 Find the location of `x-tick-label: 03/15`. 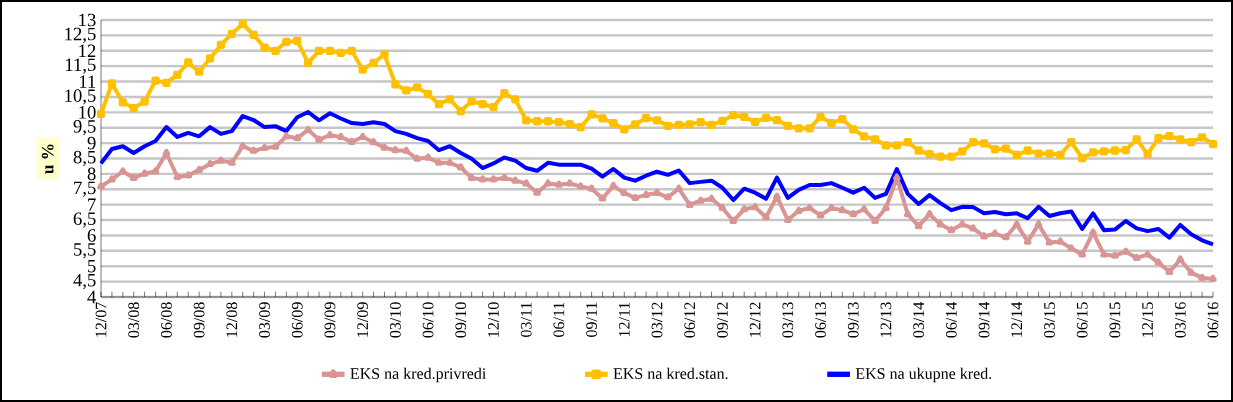

x-tick-label: 03/15 is located at coordinates (1049, 320).